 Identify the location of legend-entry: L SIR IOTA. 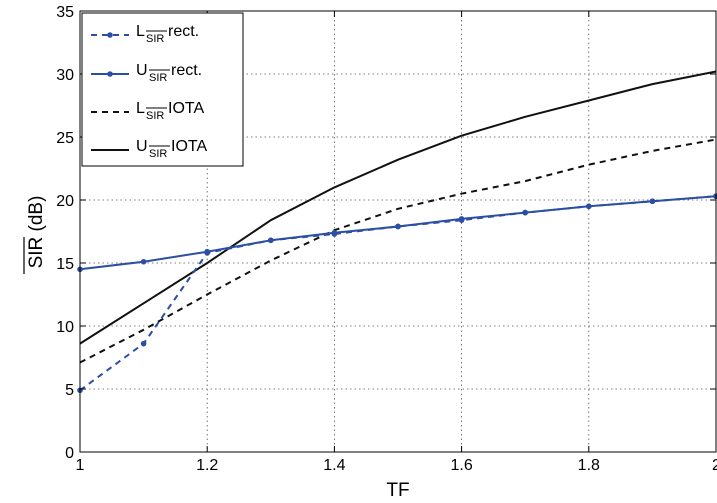
(147, 111).